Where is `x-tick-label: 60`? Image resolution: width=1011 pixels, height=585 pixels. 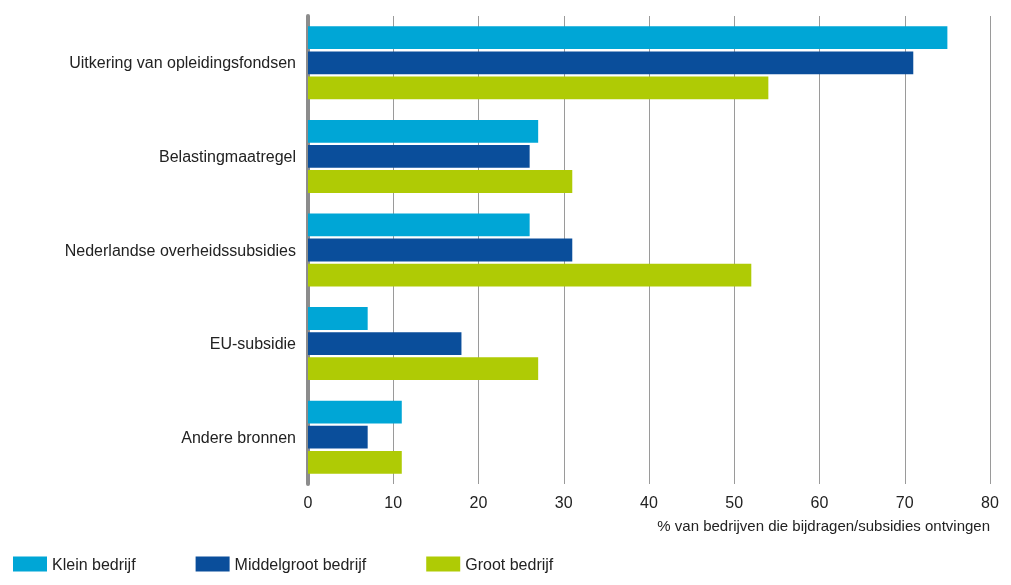 x-tick-label: 60 is located at coordinates (819, 502).